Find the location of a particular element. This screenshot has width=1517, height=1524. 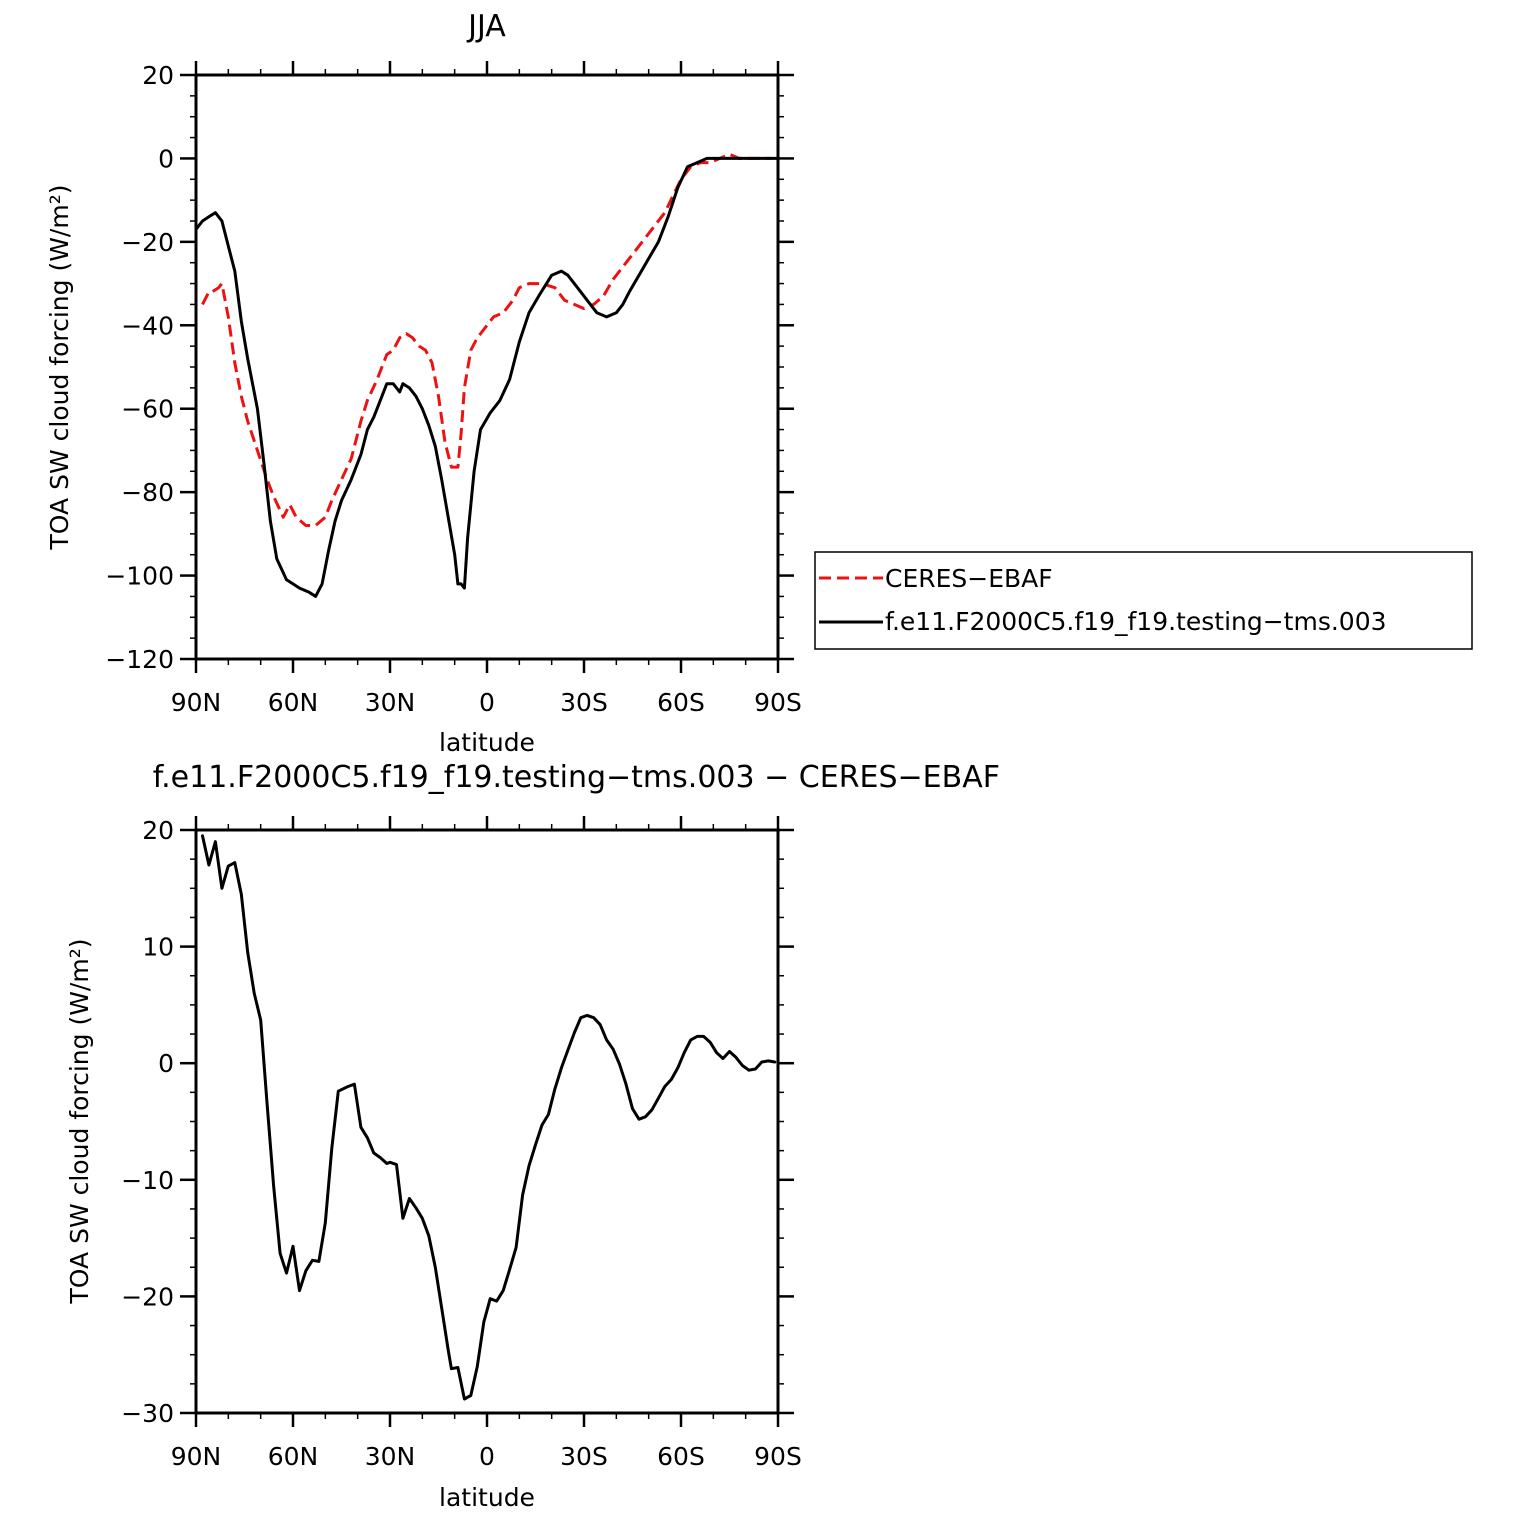

top-chart-series-line-observation is located at coordinates (486, 339).